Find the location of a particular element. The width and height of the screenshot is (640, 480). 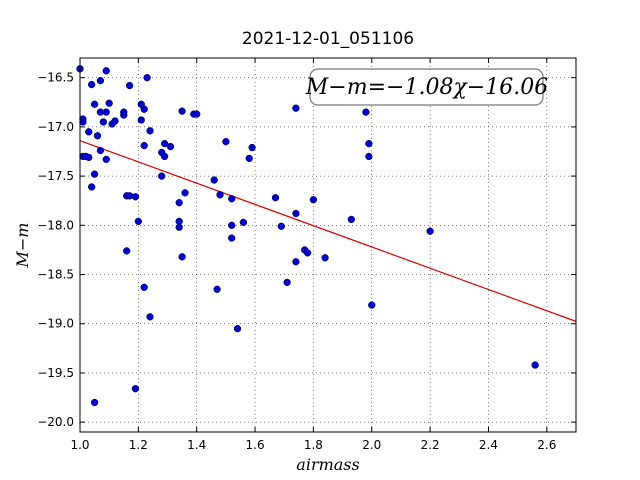

y-tick-label: −17.5 is located at coordinates (55, 176).